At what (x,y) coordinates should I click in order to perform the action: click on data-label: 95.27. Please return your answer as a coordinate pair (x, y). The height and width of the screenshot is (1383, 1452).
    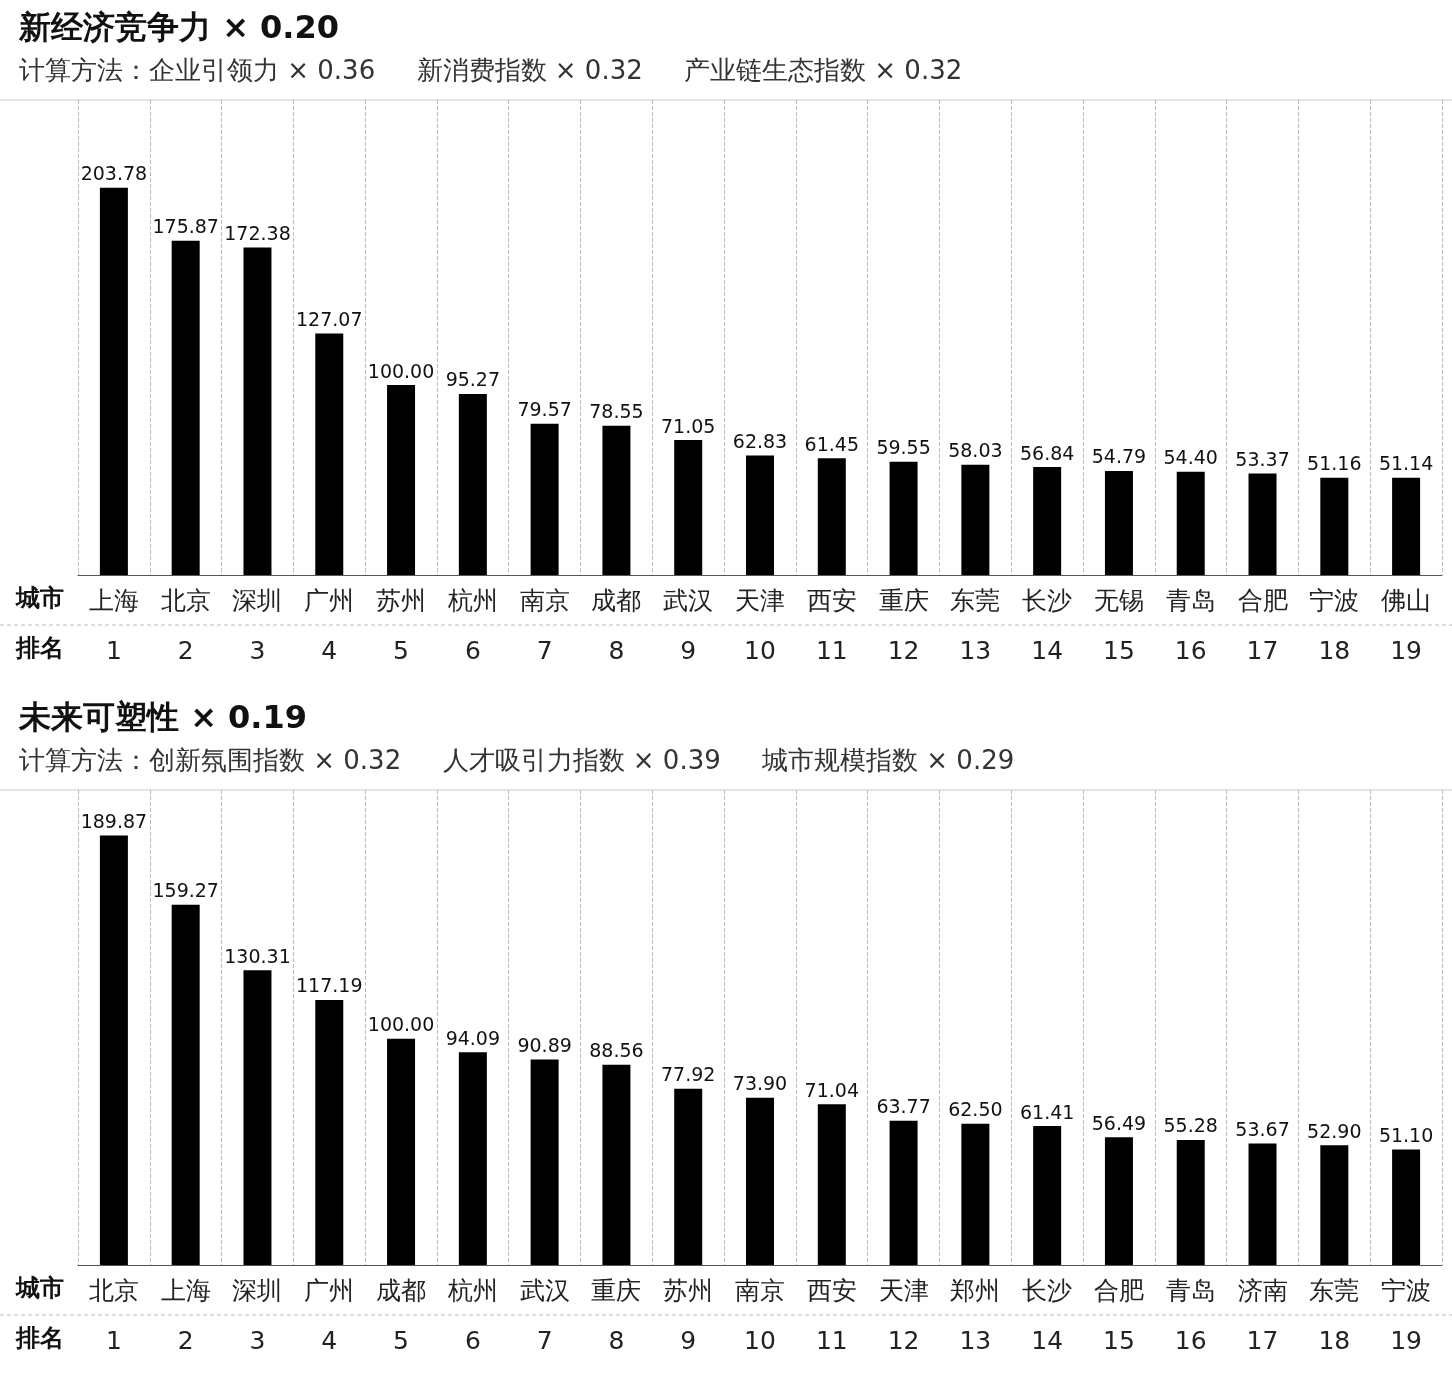
    Looking at the image, I should click on (473, 379).